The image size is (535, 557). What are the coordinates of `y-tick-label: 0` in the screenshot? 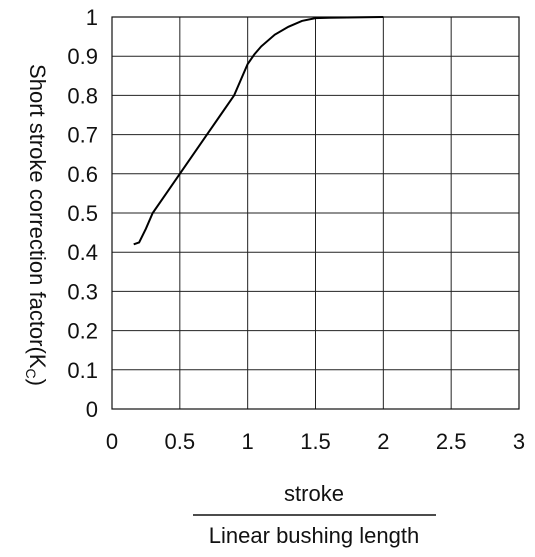 It's located at (92, 409).